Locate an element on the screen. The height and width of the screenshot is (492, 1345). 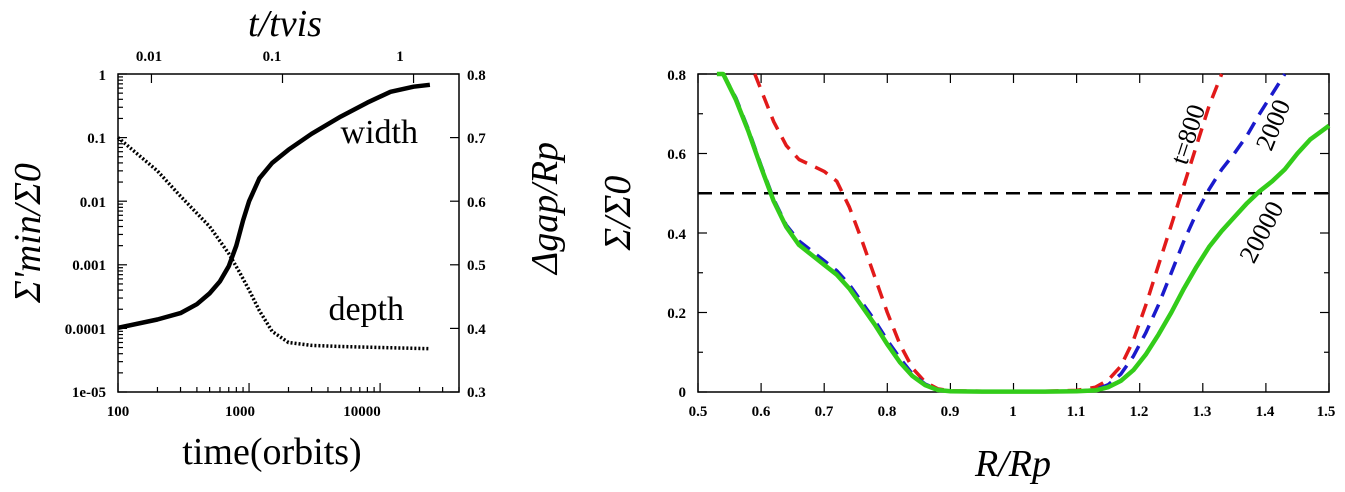
right-x-tick-label: 1.2 is located at coordinates (1139, 412).